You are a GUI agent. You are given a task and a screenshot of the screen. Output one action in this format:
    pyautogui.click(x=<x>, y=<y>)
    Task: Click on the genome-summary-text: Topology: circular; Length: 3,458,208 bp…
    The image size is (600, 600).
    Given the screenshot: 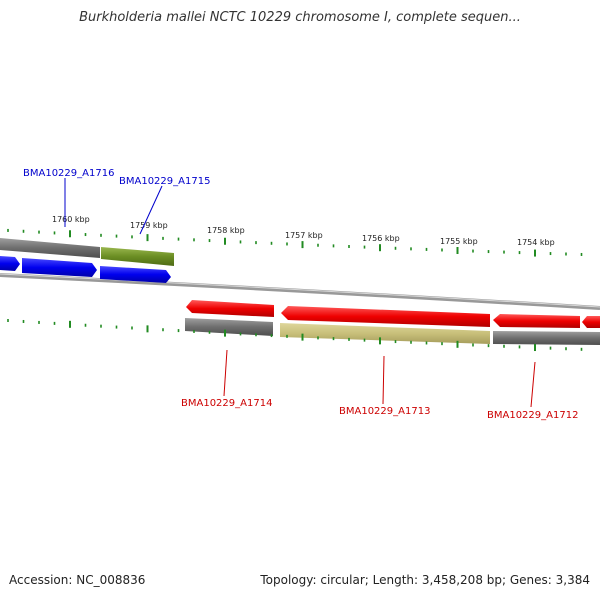 What is the action you would take?
    pyautogui.click(x=425, y=580)
    